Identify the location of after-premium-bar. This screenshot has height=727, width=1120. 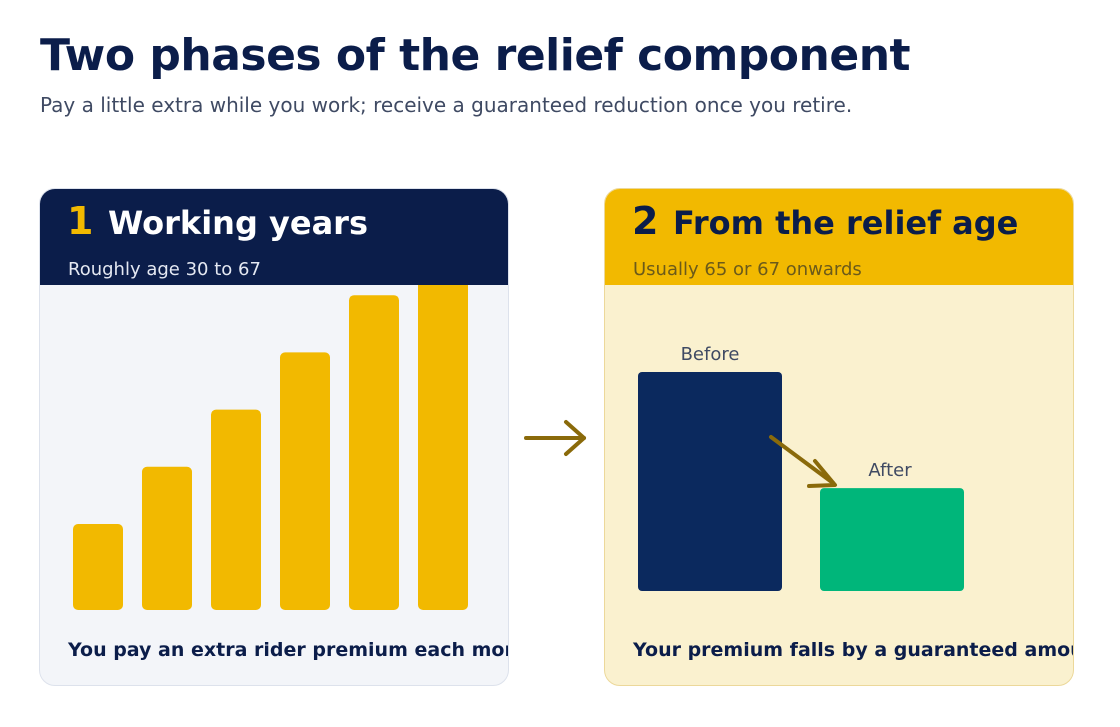
(892, 539).